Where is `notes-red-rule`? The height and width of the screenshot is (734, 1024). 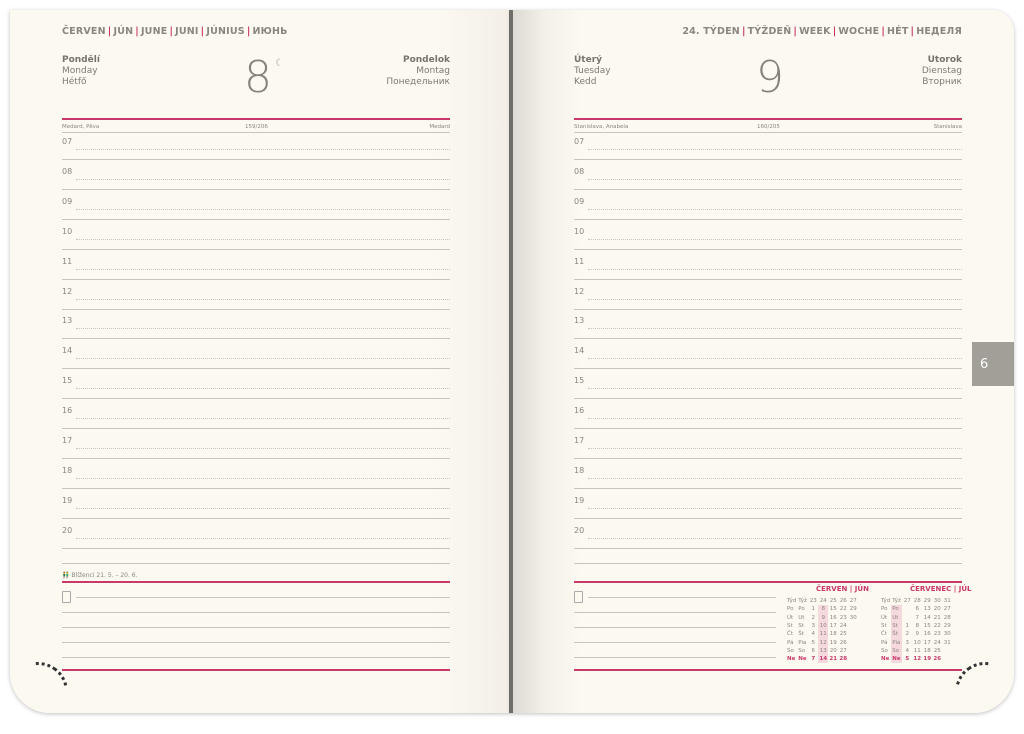 notes-red-rule is located at coordinates (256, 582).